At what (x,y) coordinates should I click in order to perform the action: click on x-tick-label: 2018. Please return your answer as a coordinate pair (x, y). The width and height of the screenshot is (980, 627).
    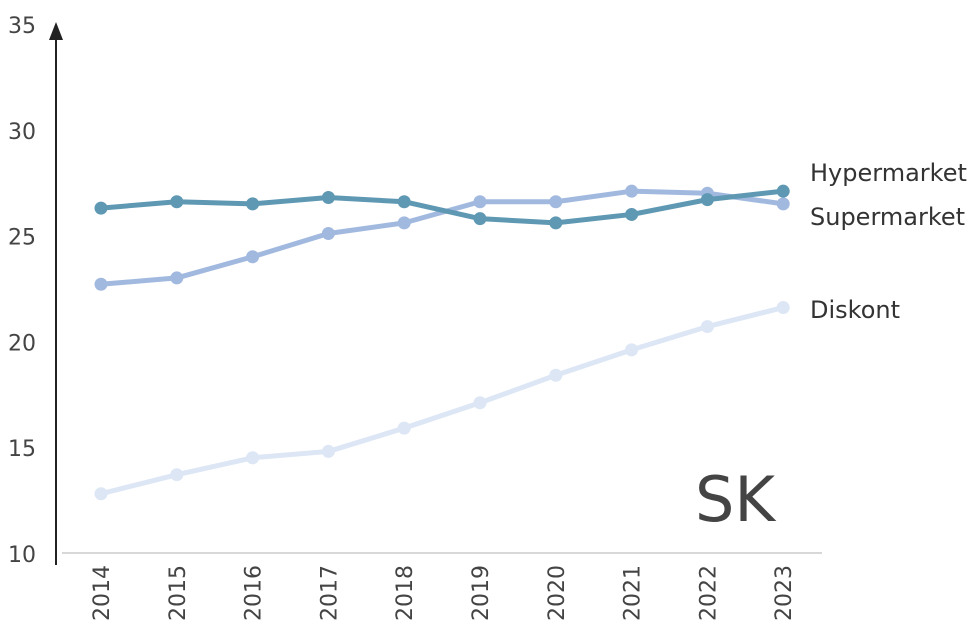
    Looking at the image, I should click on (405, 593).